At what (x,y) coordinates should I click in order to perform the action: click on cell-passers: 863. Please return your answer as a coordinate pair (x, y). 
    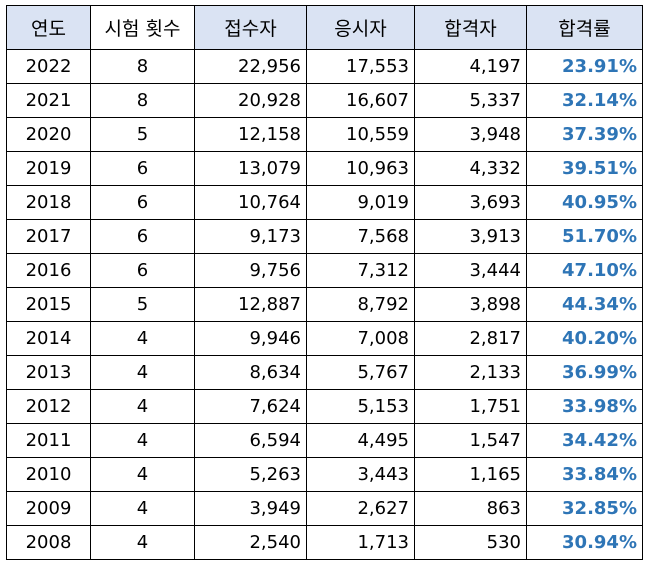
    Looking at the image, I should click on (470, 508).